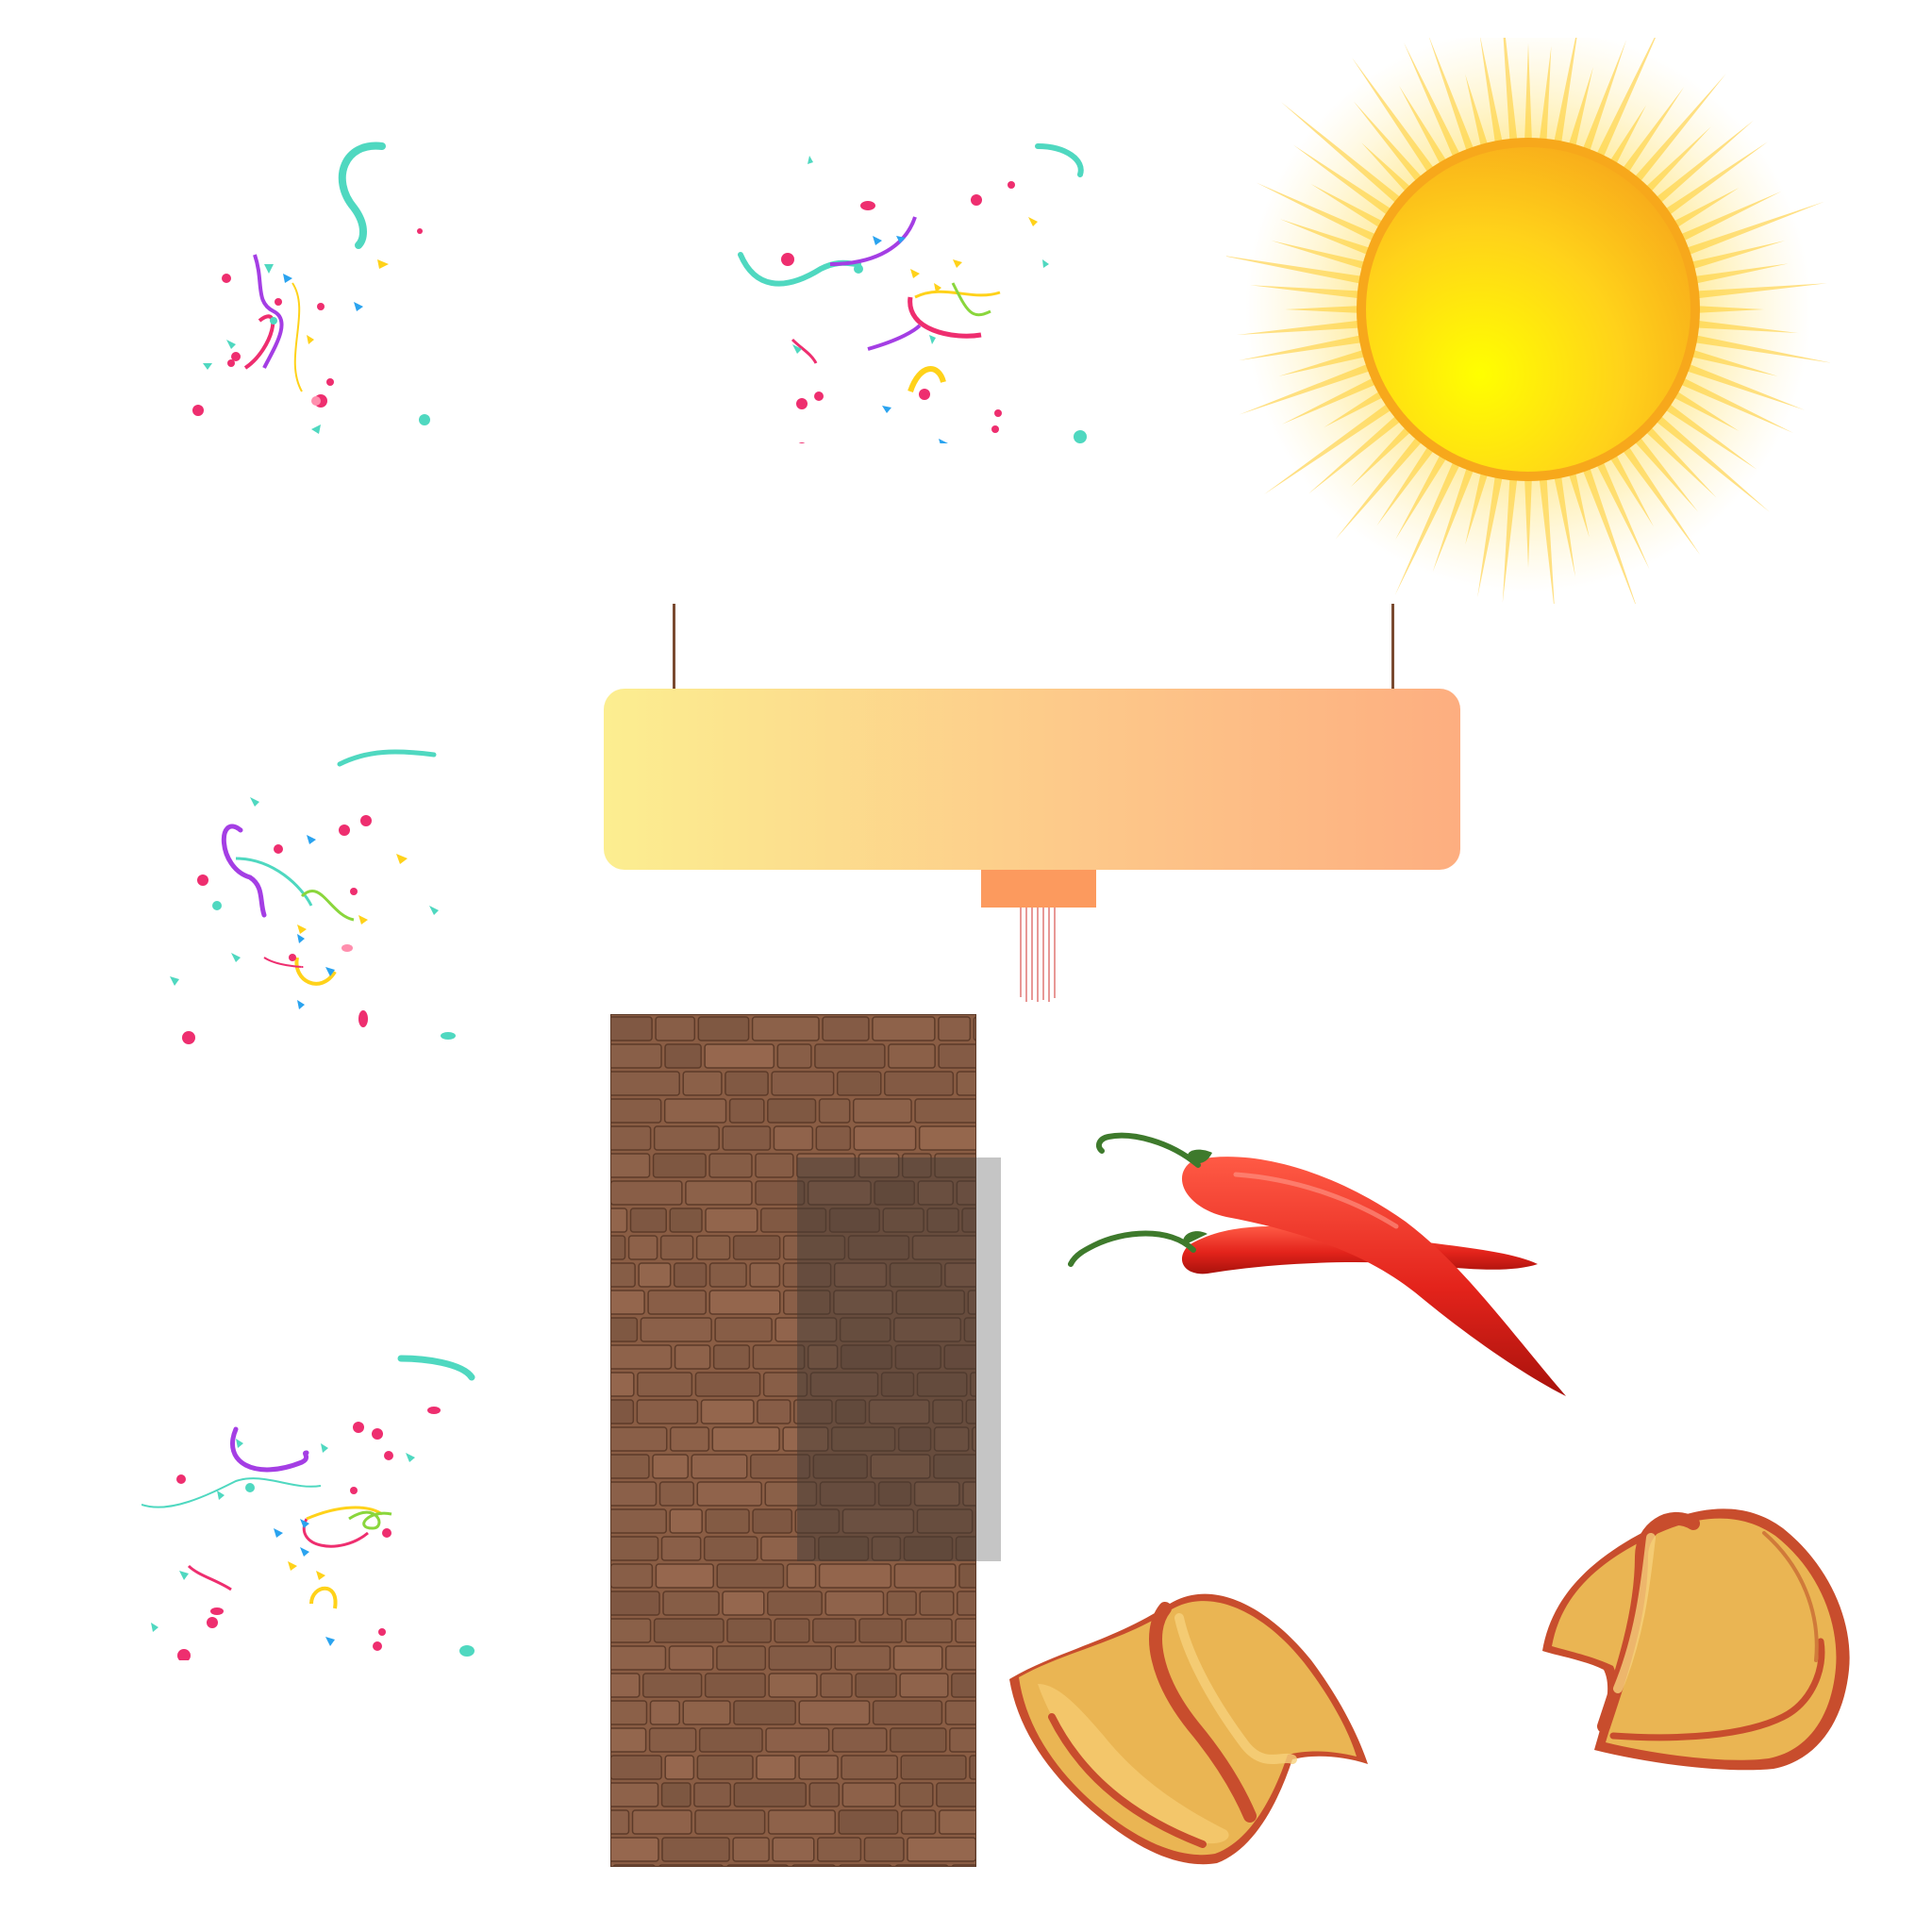 The height and width of the screenshot is (1932, 1932). What do you see at coordinates (1032, 779) in the screenshot?
I see `sign-board` at bounding box center [1032, 779].